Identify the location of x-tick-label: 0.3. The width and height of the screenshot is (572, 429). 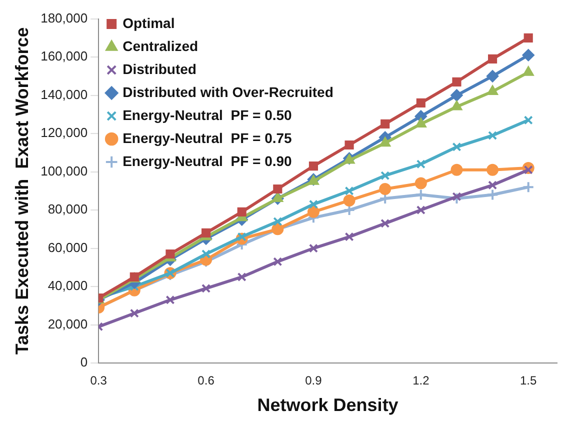
(99, 381).